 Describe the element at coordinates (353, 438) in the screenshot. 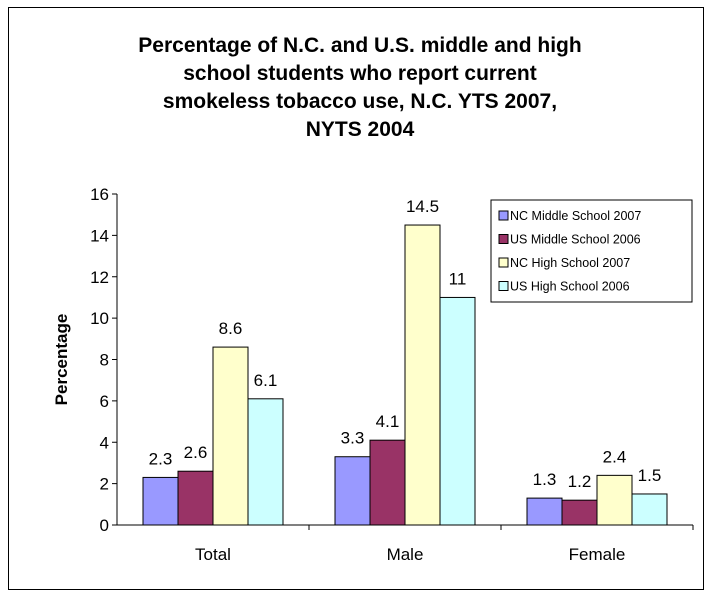

I see `data-label: 3.3` at that location.